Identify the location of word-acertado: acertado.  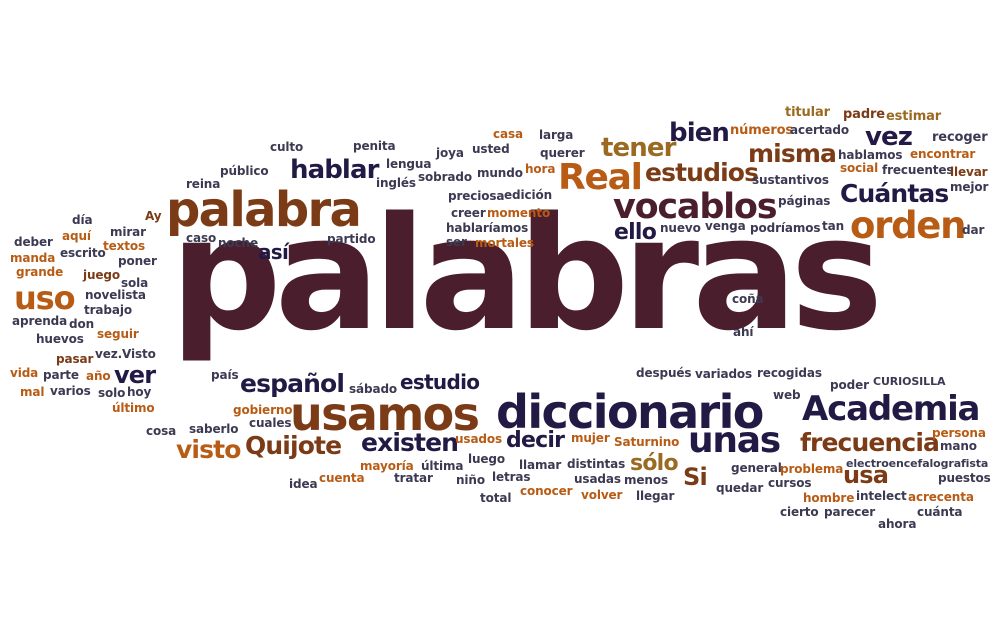
(819, 130).